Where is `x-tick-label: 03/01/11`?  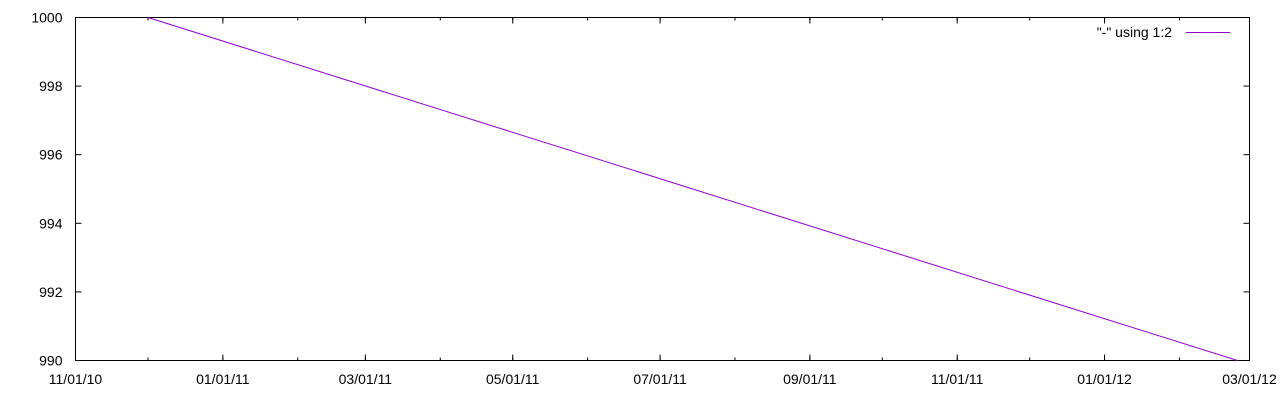 x-tick-label: 03/01/11 is located at coordinates (366, 379).